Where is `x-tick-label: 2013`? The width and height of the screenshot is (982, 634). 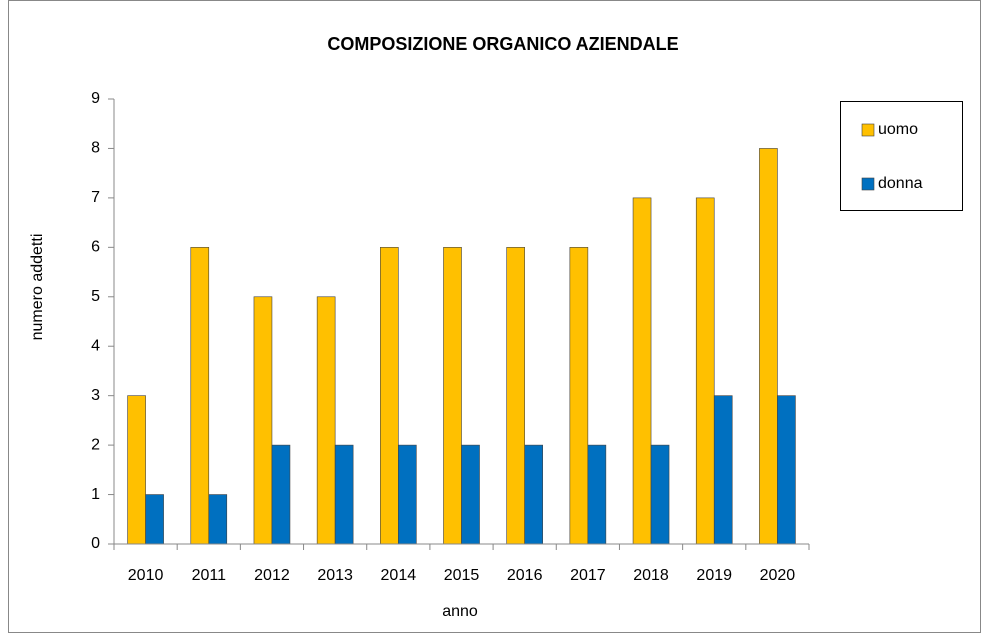
x-tick-label: 2013 is located at coordinates (335, 575).